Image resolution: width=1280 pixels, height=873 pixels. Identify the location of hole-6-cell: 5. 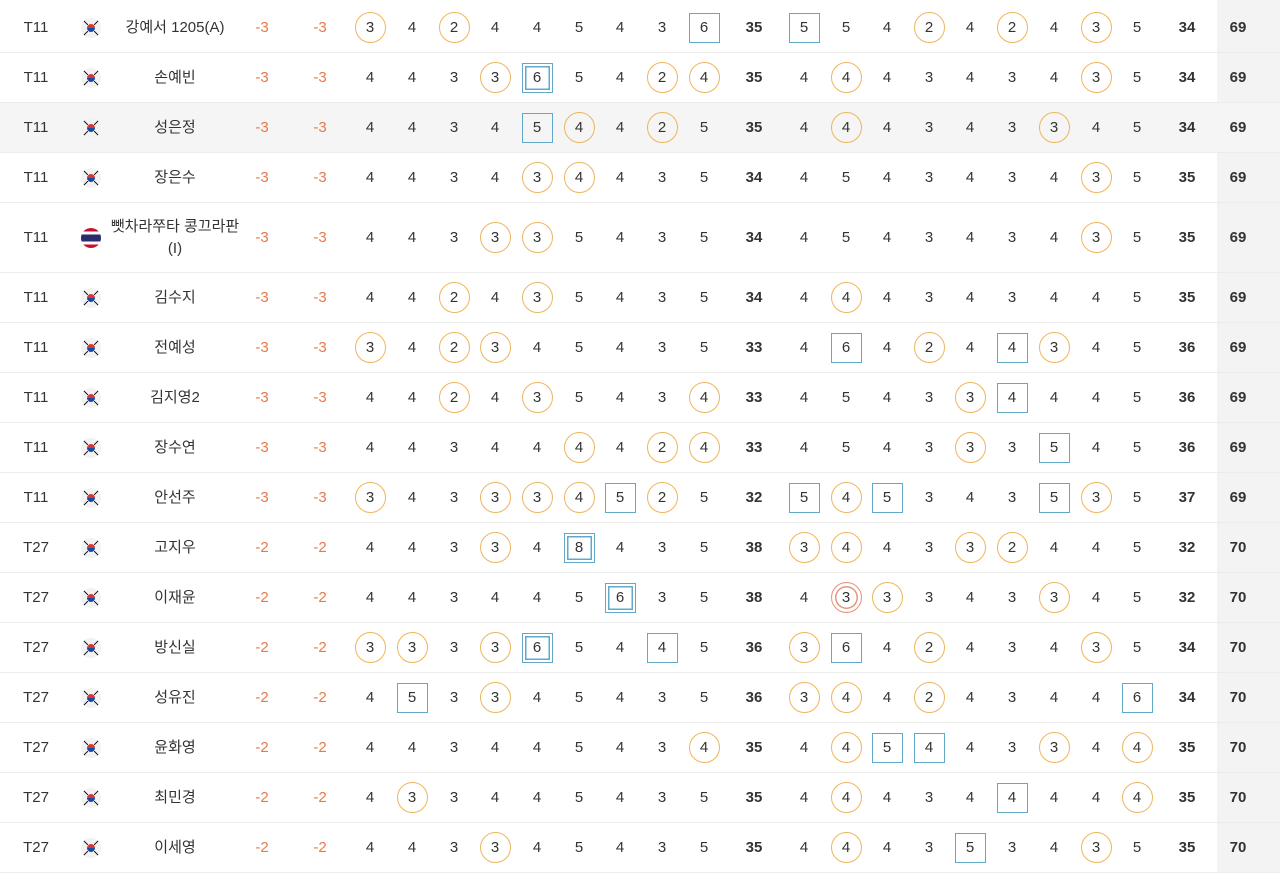
(579, 797).